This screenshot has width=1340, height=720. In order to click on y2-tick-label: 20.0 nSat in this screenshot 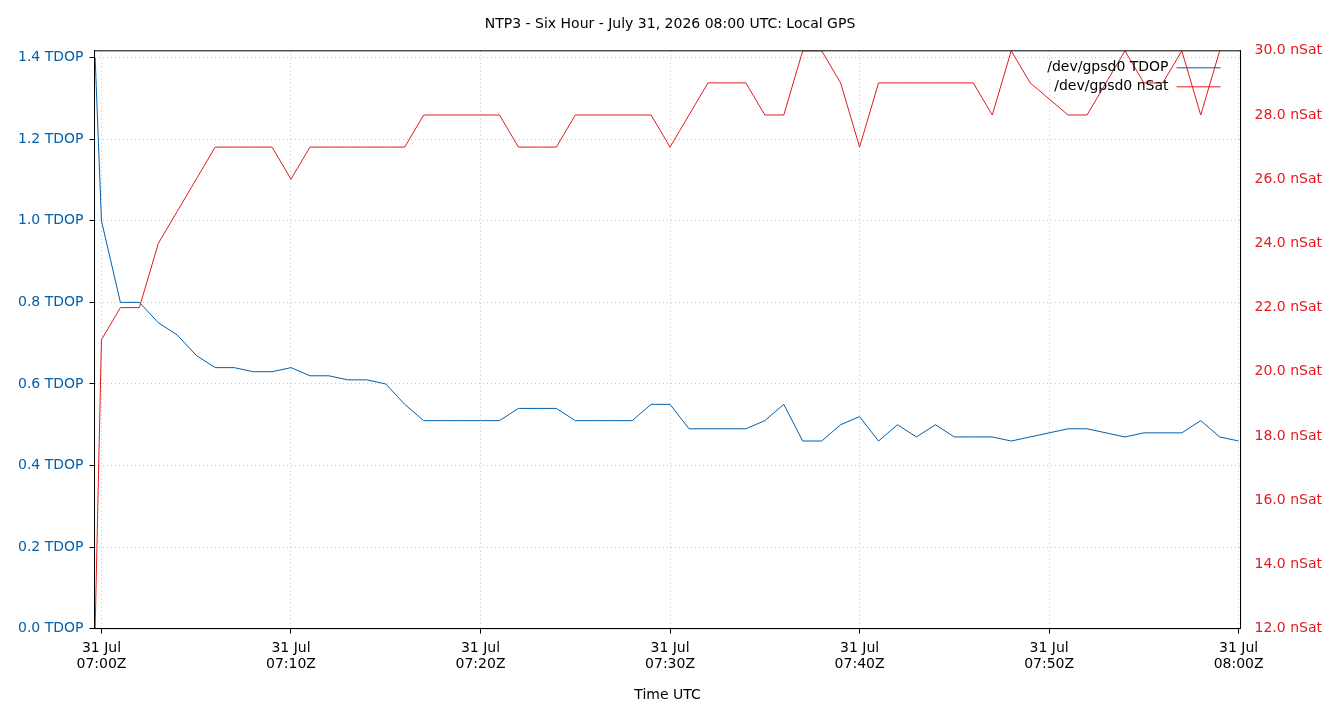, I will do `click(1288, 370)`.